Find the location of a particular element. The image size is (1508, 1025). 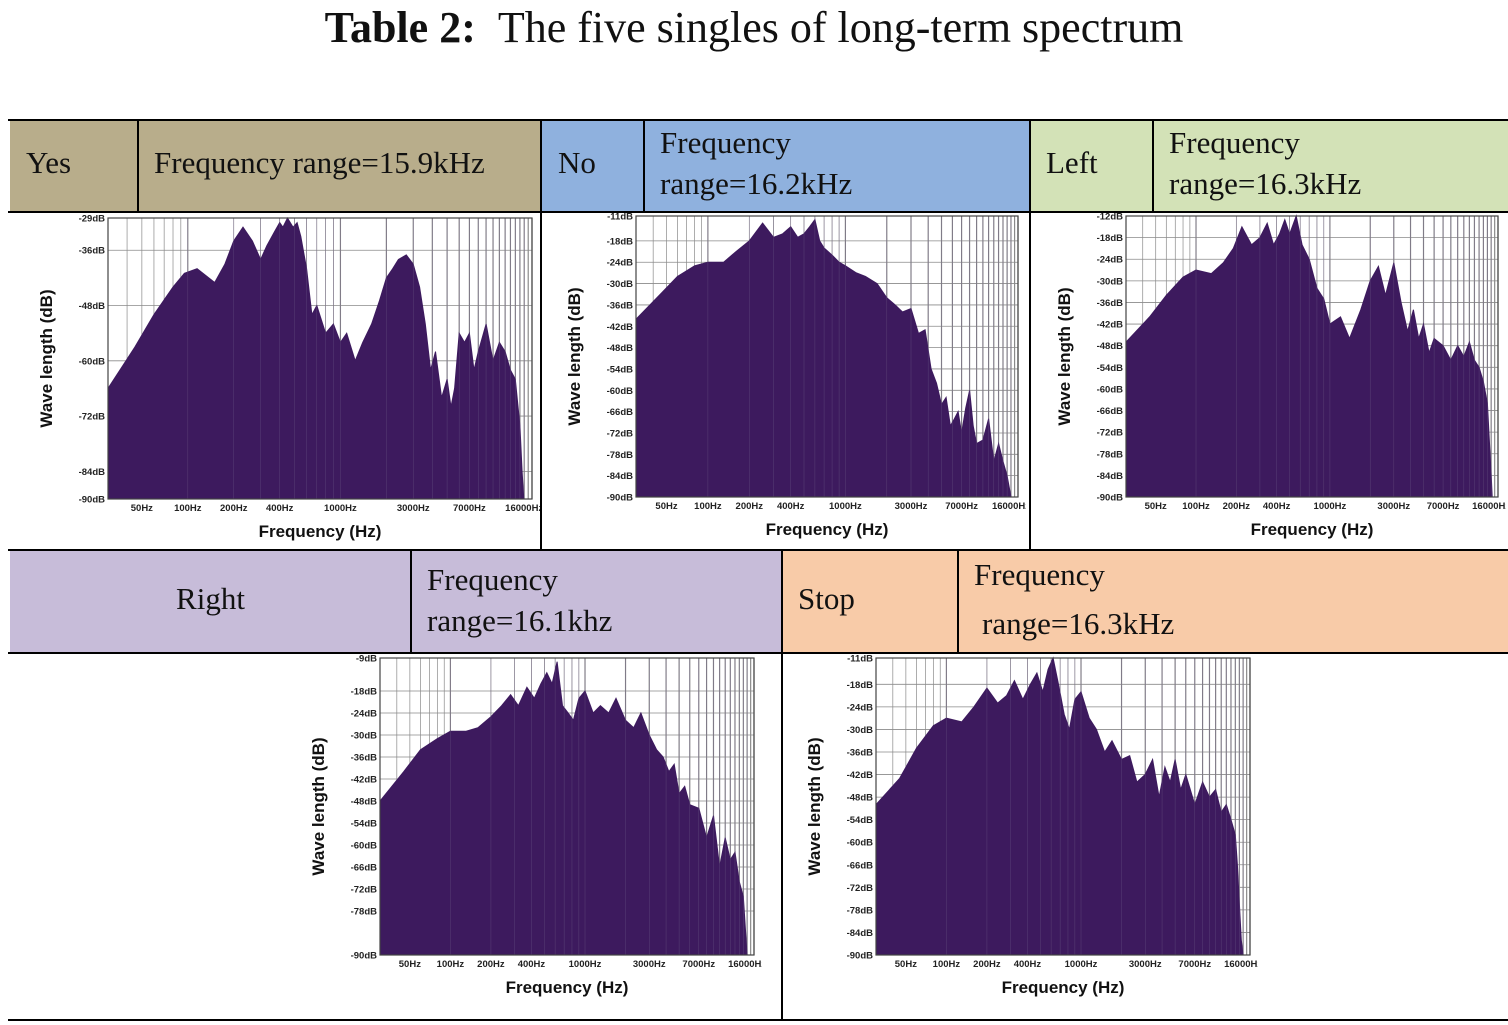

stop-frequency-label: Frequency is located at coordinates (1039, 574).